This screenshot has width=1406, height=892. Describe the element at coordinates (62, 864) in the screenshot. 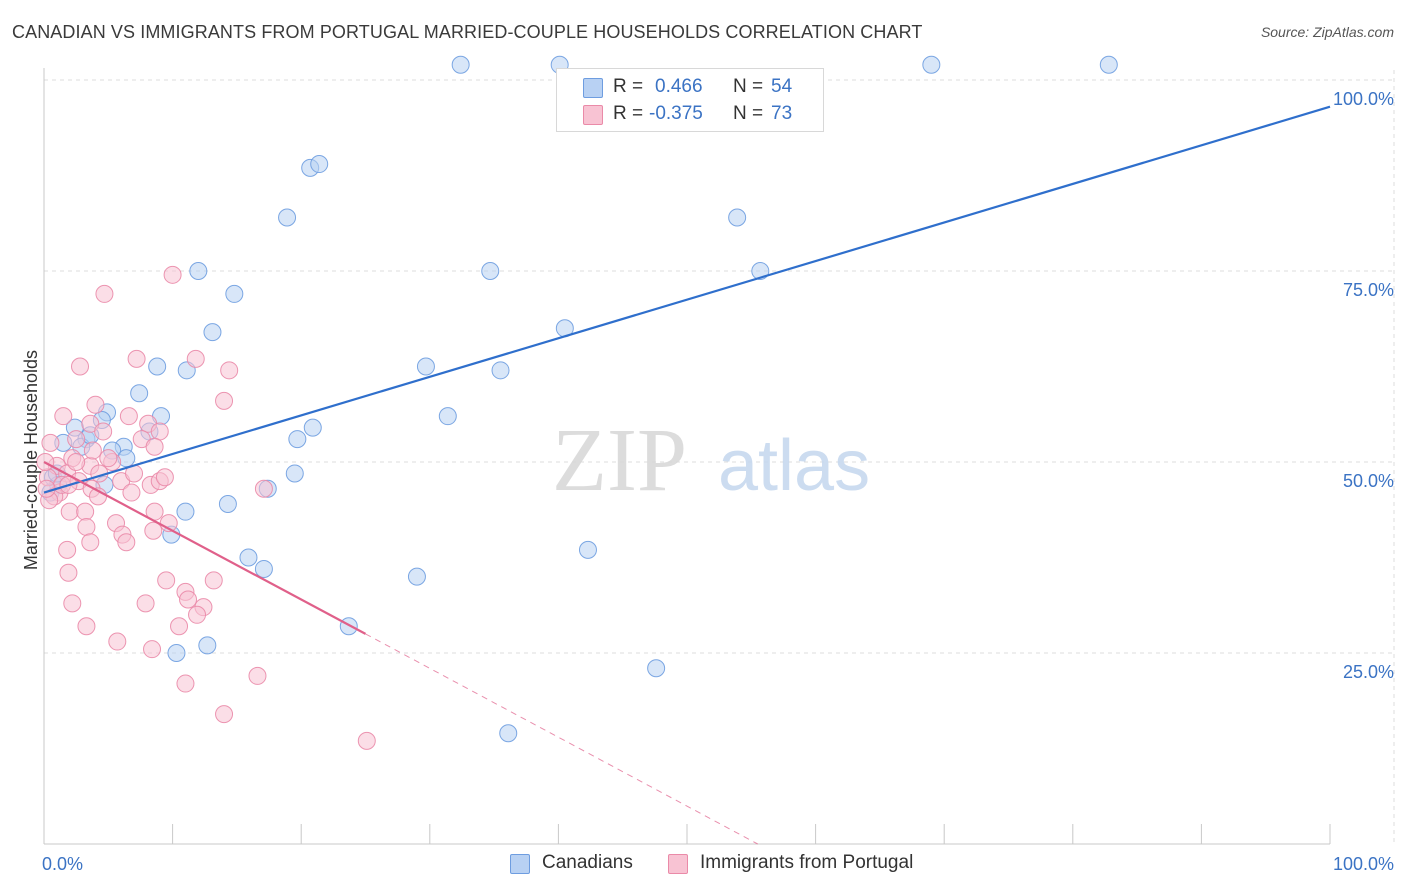

I see `x-tick-label-min: 0.0%` at that location.